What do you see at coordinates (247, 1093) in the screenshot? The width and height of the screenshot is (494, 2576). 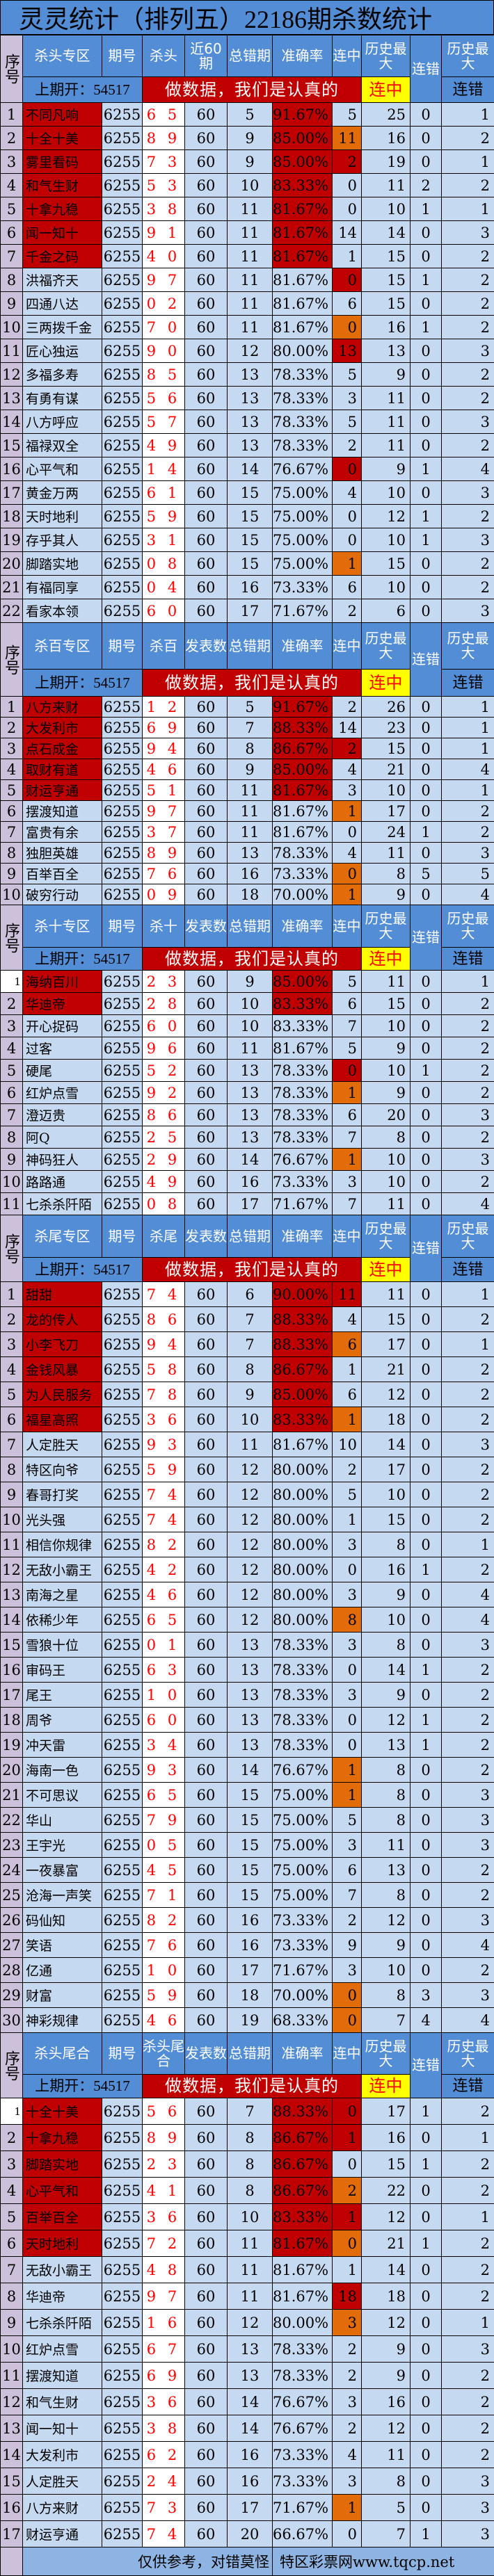 I see `table-row: 6 红炉点雪 6255 9 2 60 13 78.33% 1 9 0 2` at bounding box center [247, 1093].